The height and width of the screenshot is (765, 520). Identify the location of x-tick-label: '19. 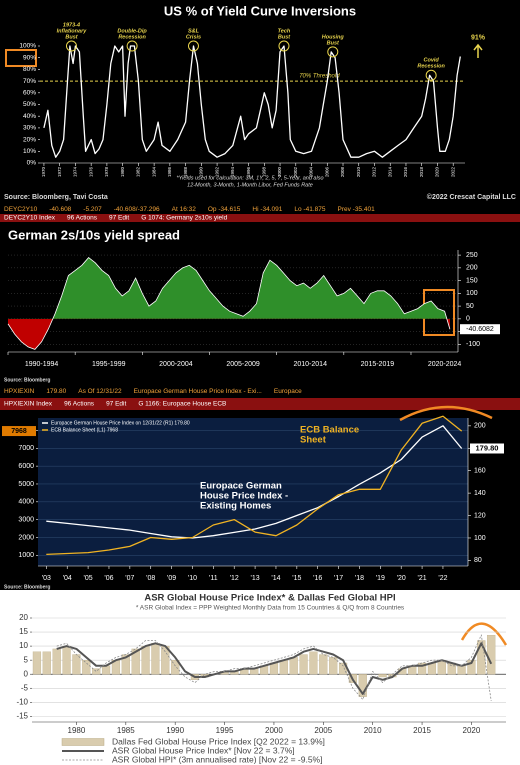
(380, 578).